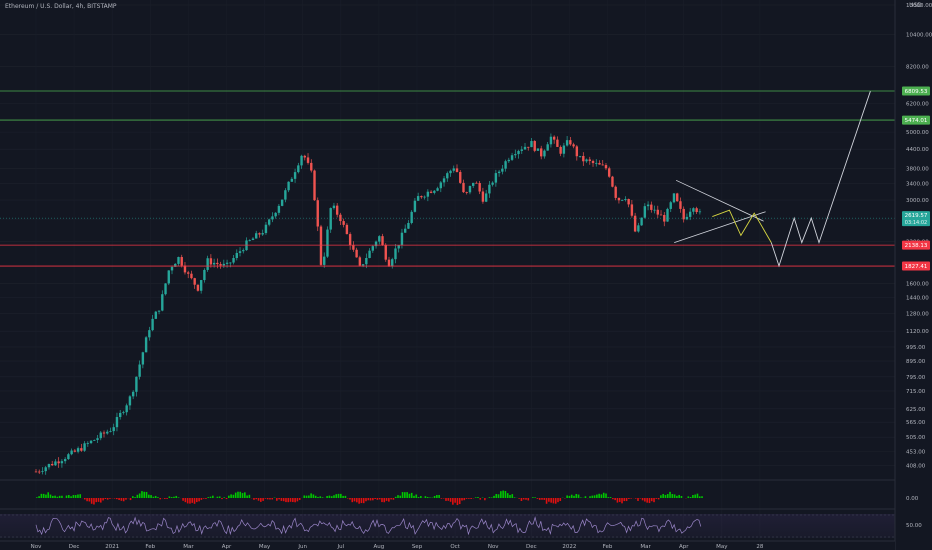  Describe the element at coordinates (722, 547) in the screenshot. I see `time-tick-label: May` at that location.